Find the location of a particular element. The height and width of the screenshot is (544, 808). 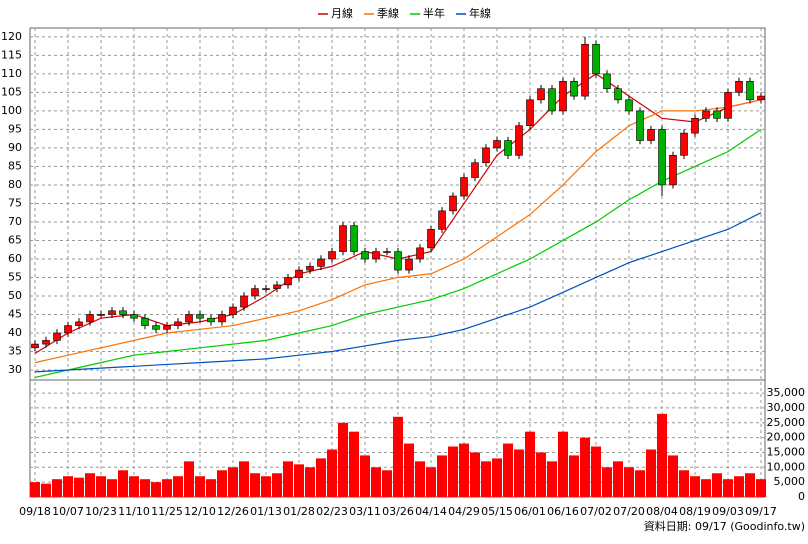

y-tick-label: 40 is located at coordinates (15, 332).